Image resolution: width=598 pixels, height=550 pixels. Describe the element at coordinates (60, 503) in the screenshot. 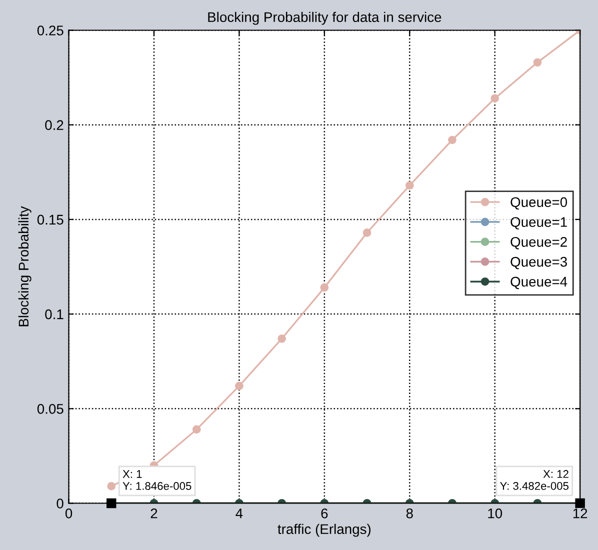

I see `y-tick-label: 0` at that location.